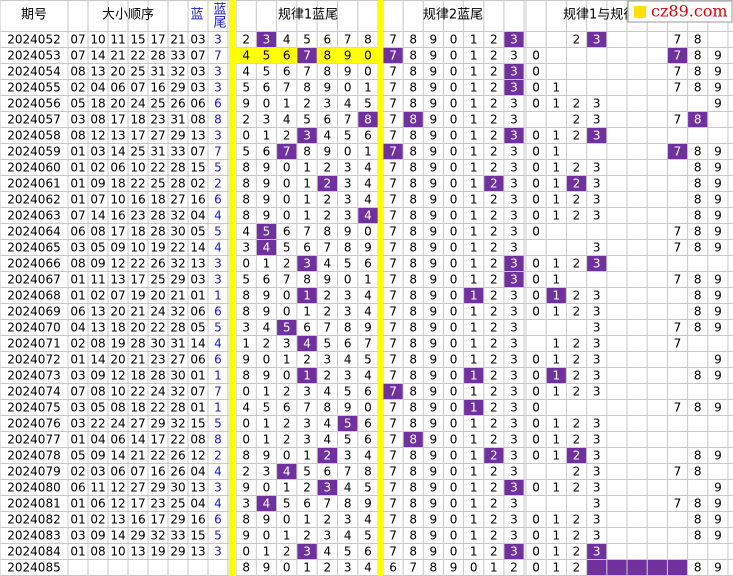  Describe the element at coordinates (368, 264) in the screenshot. I see `digit: 6` at that location.